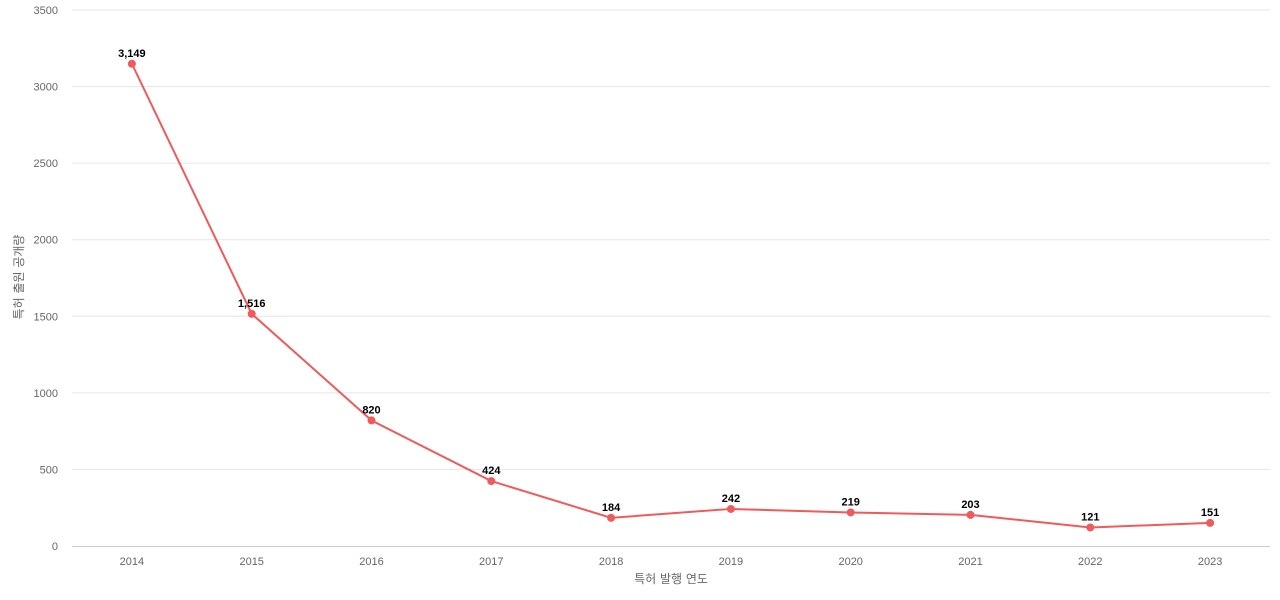 The width and height of the screenshot is (1280, 600). What do you see at coordinates (371, 562) in the screenshot?
I see `x-tick-label: 2016` at bounding box center [371, 562].